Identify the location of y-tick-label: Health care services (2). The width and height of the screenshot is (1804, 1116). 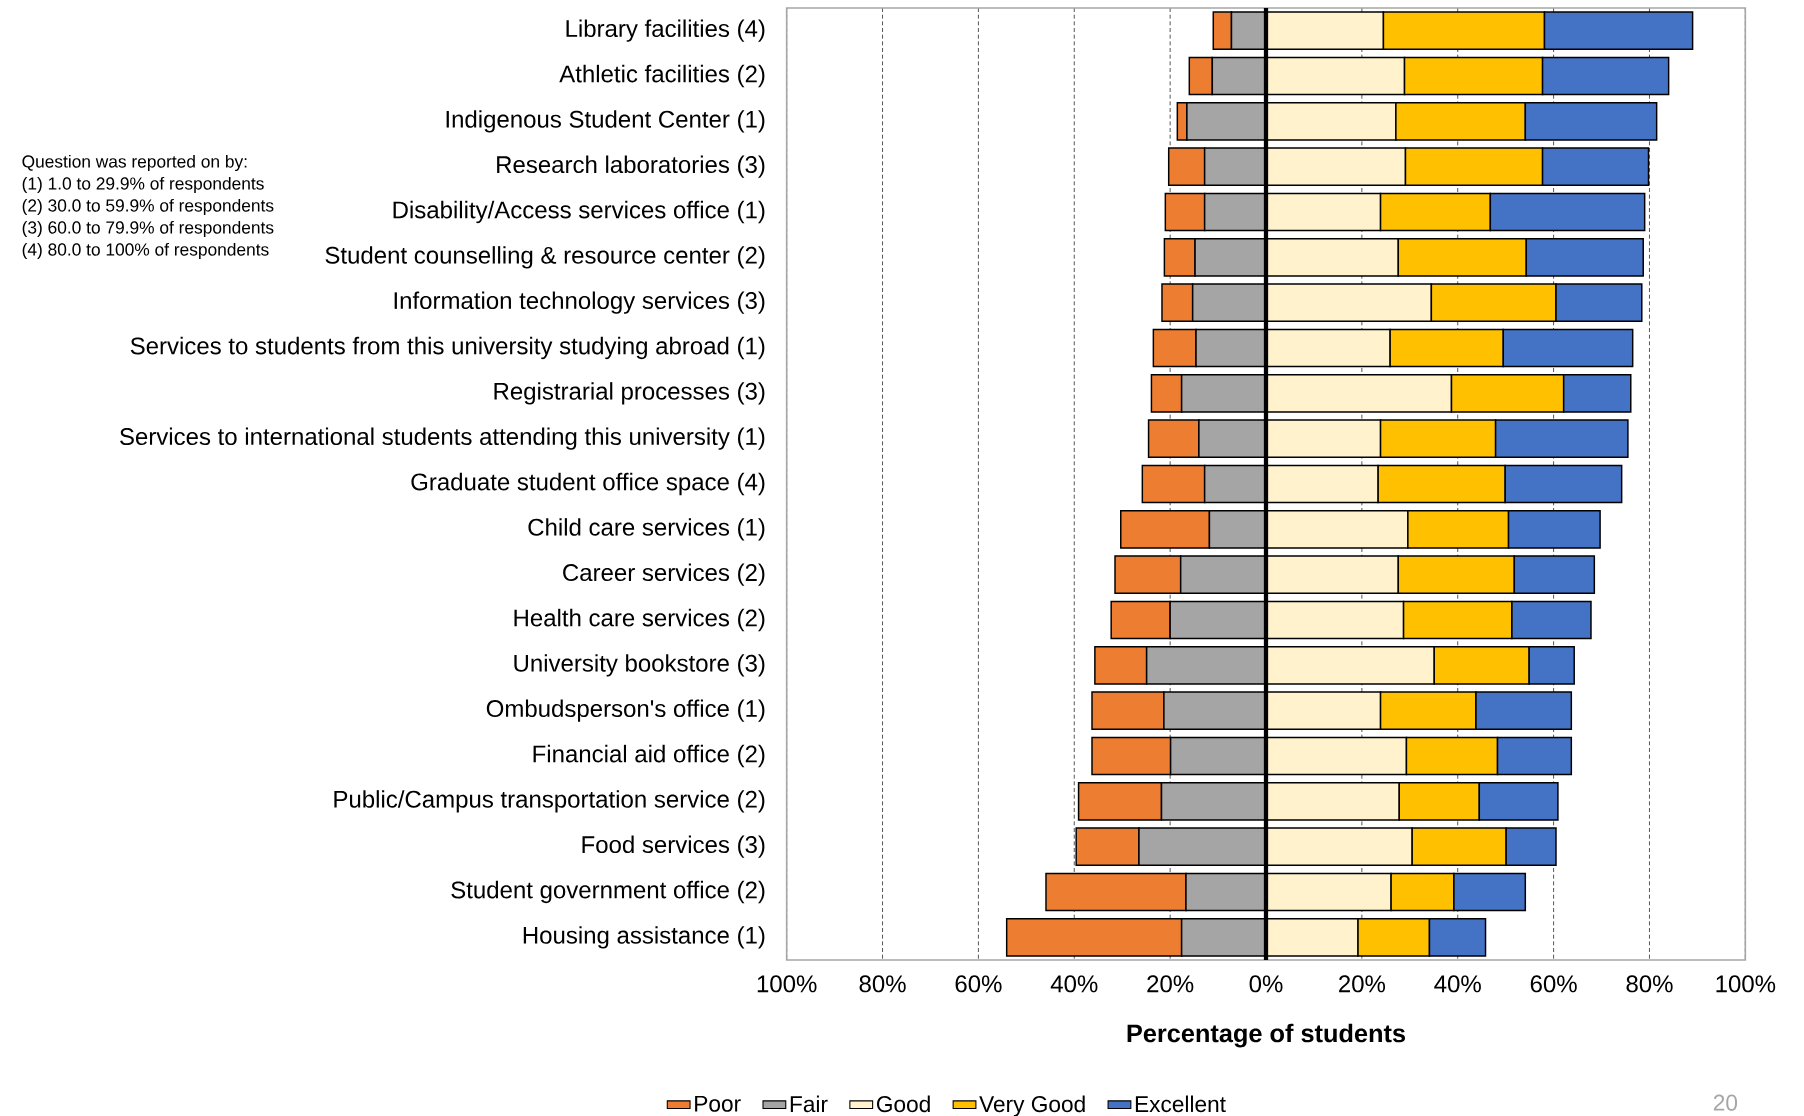
(639, 620).